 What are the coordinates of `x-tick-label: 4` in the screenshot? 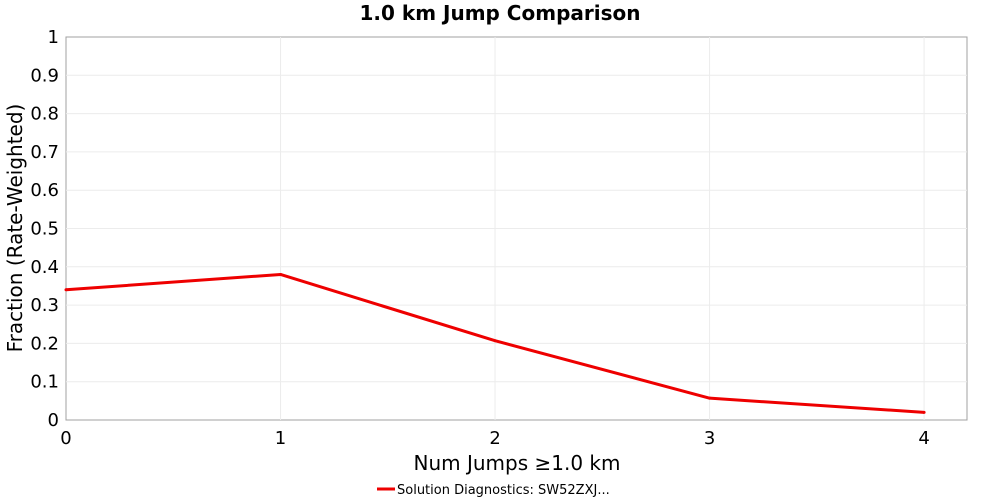 It's located at (923, 438).